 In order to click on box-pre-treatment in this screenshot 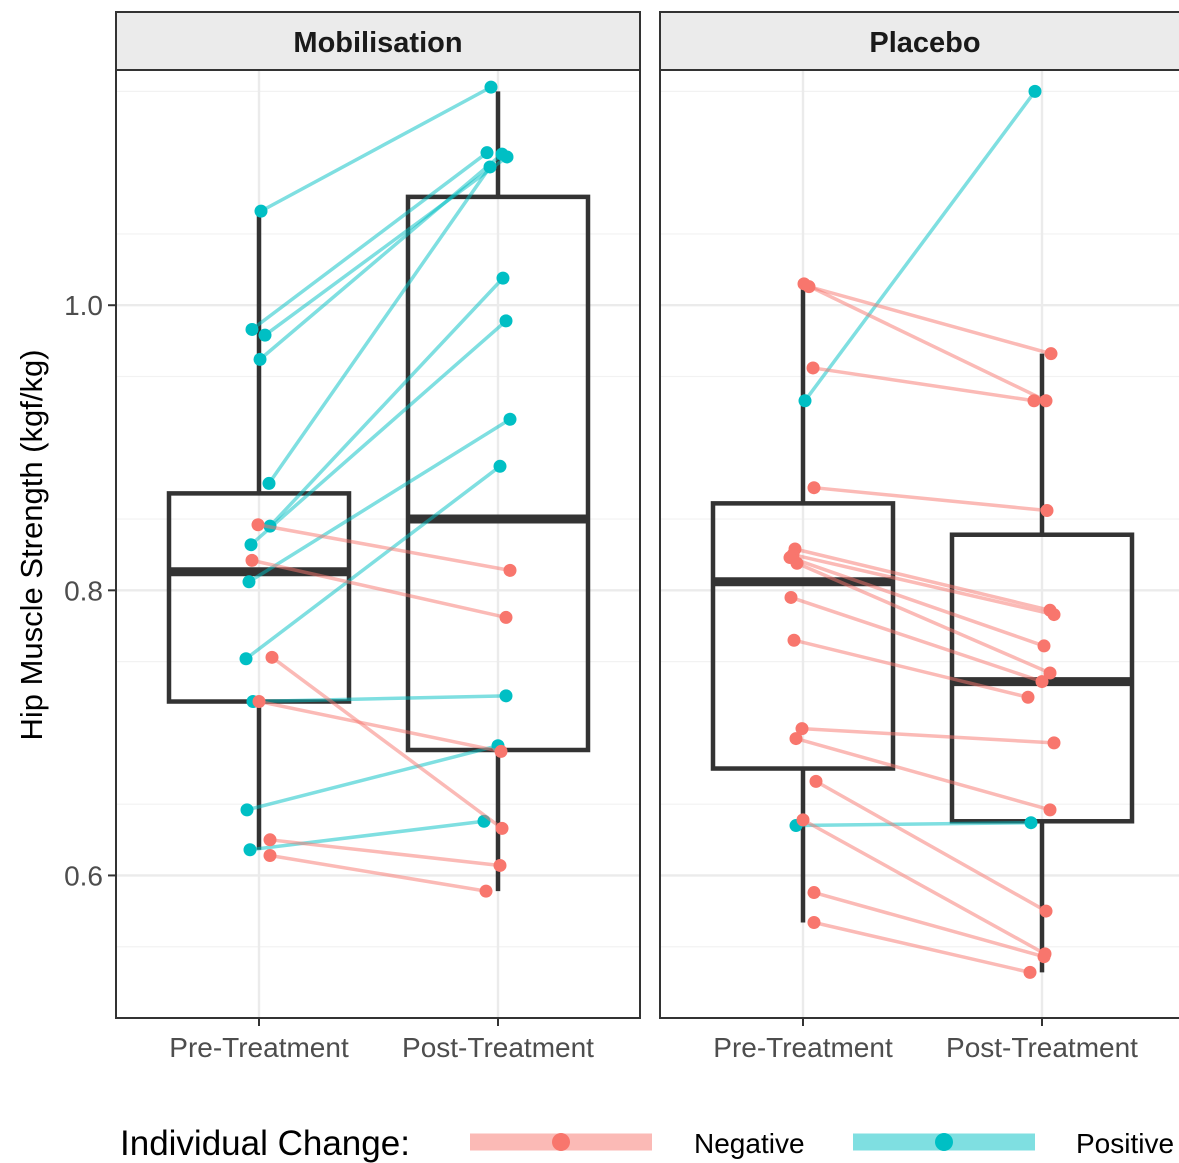, I will do `click(259, 530)`.